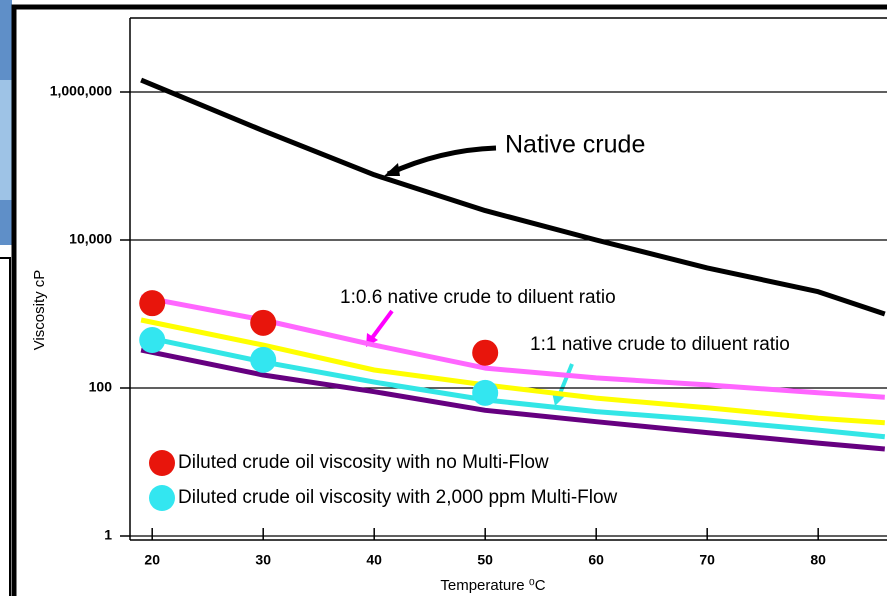  I want to click on x-tick-label: 40, so click(374, 560).